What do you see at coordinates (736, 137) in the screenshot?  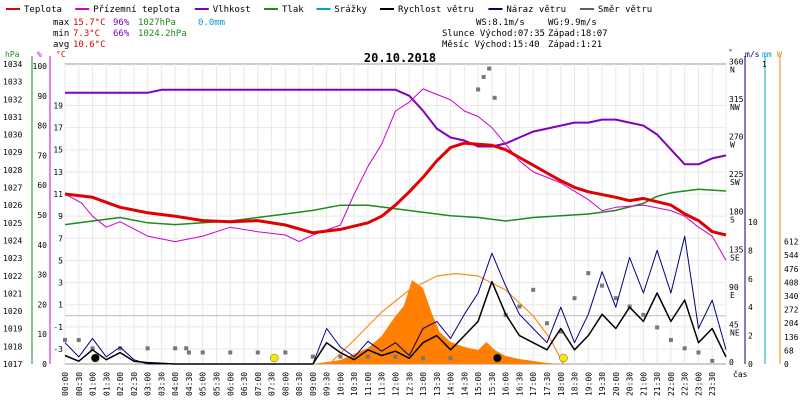 I see `dir-tick: 270` at bounding box center [736, 137].